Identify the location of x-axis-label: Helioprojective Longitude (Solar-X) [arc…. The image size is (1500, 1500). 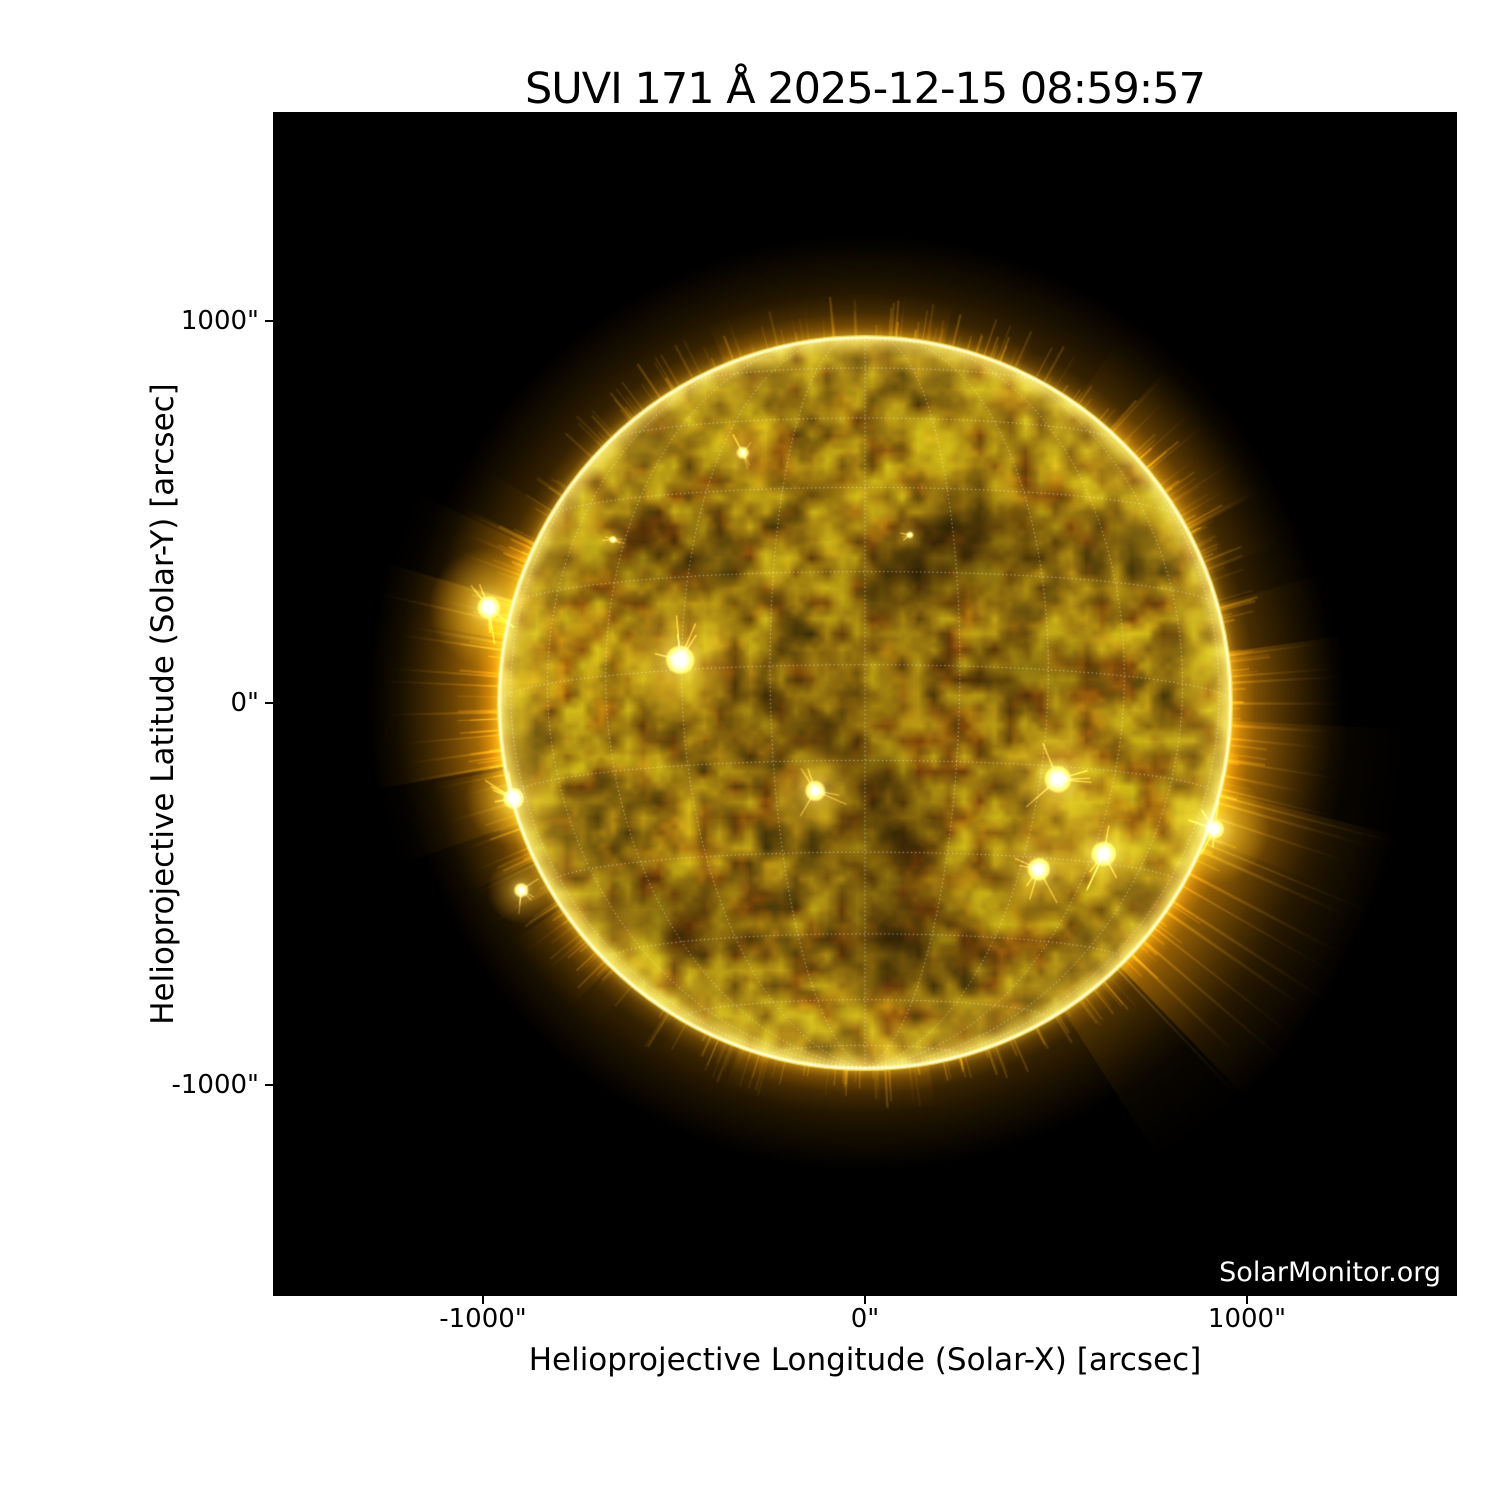
(865, 1360).